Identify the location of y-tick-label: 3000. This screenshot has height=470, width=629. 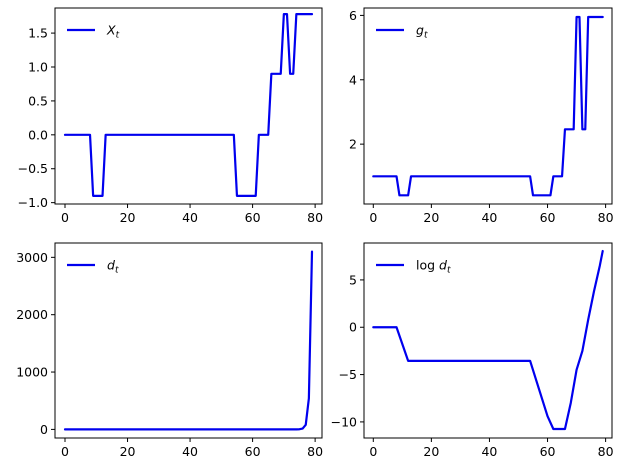
(32, 257).